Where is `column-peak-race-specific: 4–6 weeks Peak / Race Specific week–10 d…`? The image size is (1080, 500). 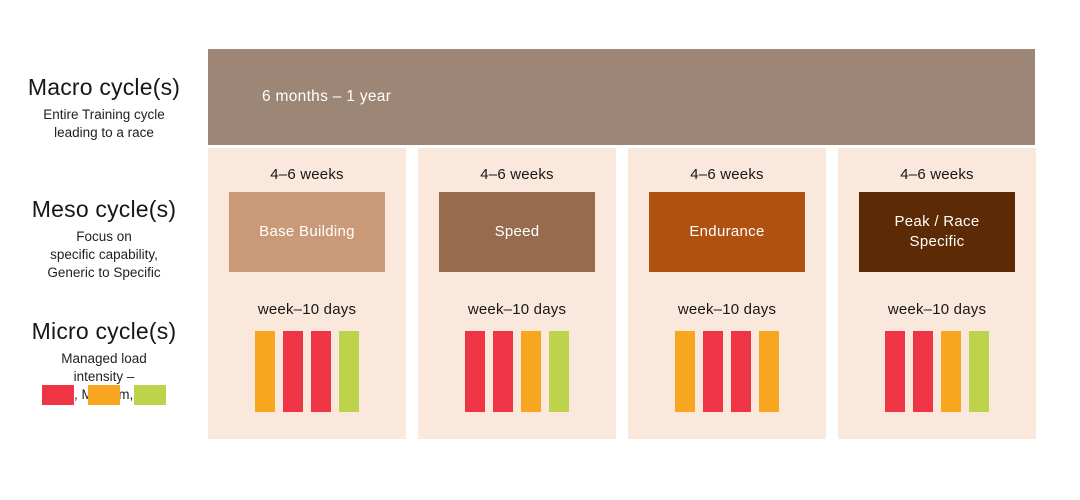
column-peak-race-specific: 4–6 weeks Peak / Race Specific week–10 d… is located at coordinates (937, 293).